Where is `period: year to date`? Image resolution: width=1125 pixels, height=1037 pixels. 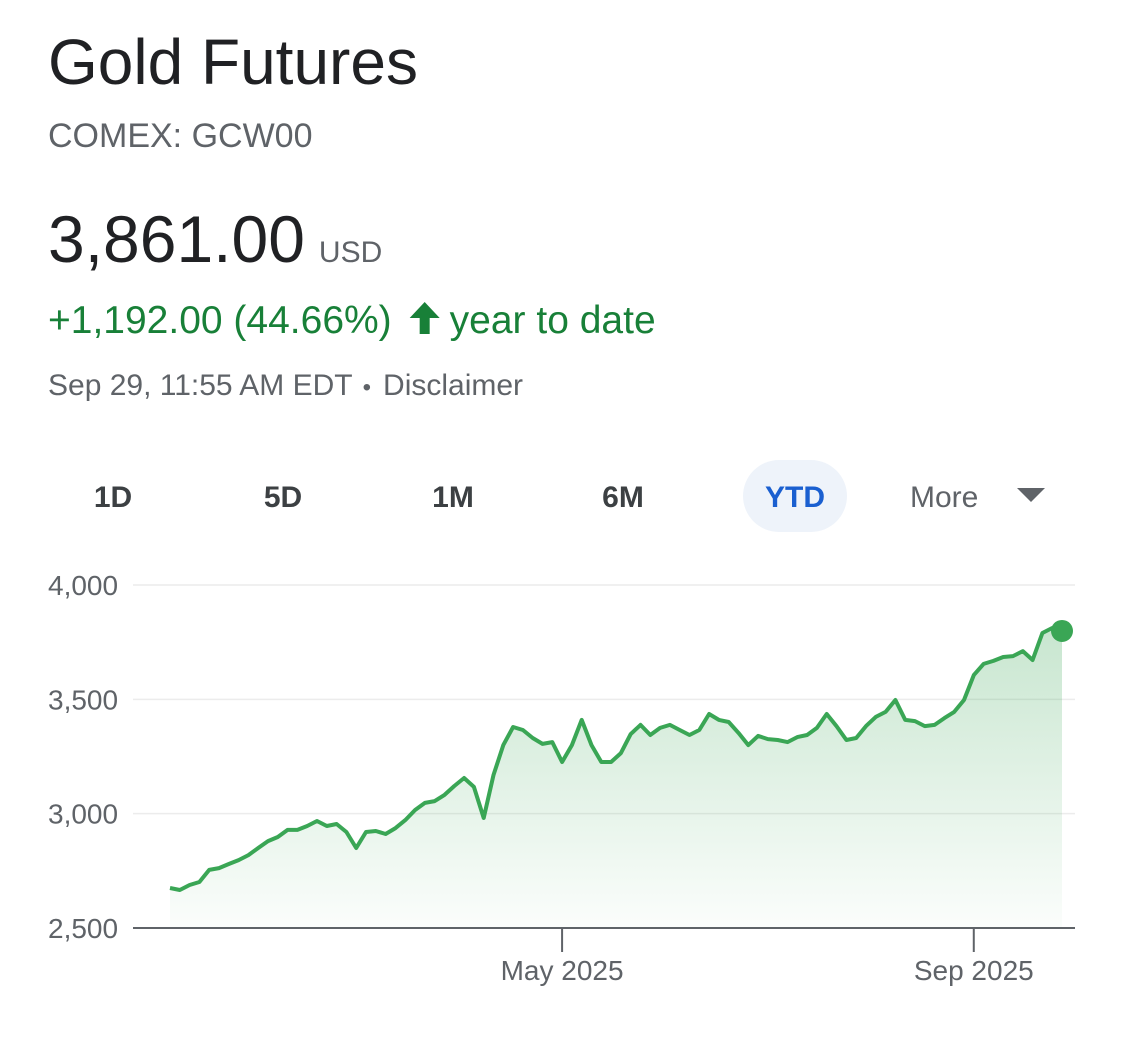 period: year to date is located at coordinates (553, 320).